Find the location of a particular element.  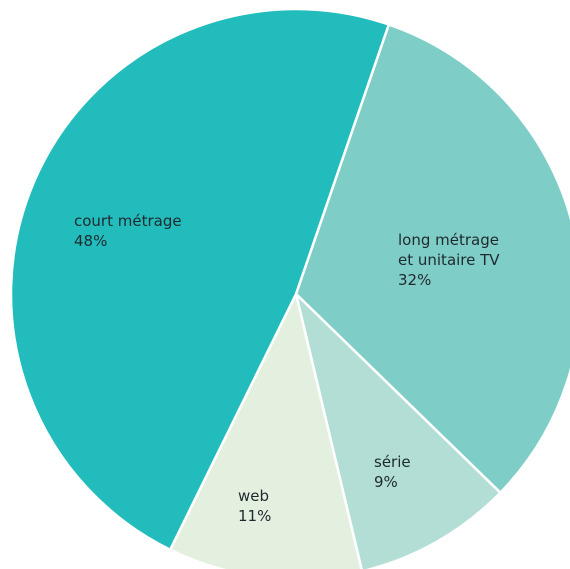

pie-slice-label-2: web 11% is located at coordinates (254, 506).